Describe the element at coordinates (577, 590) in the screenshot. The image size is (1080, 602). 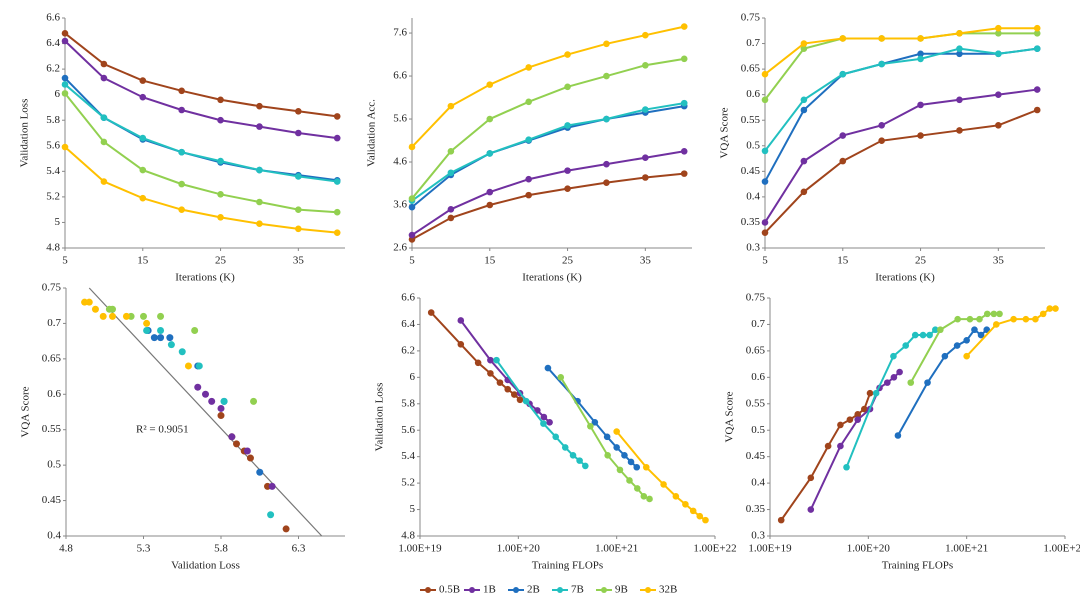
I see `legend-label: 7B` at that location.